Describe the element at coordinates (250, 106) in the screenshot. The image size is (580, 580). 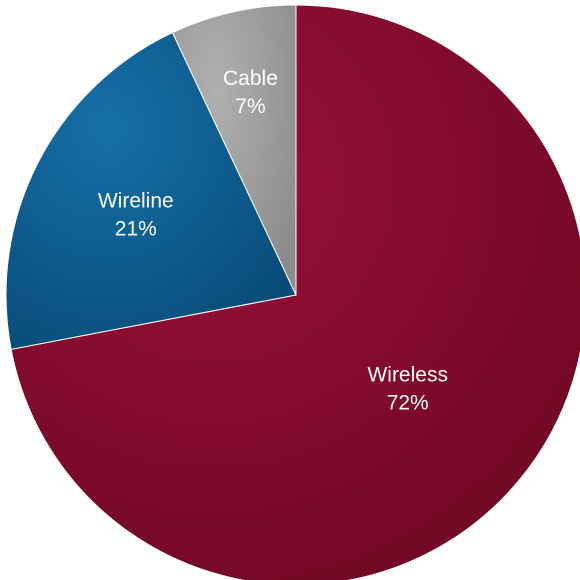
I see `slice-value-cable: 7%` at that location.